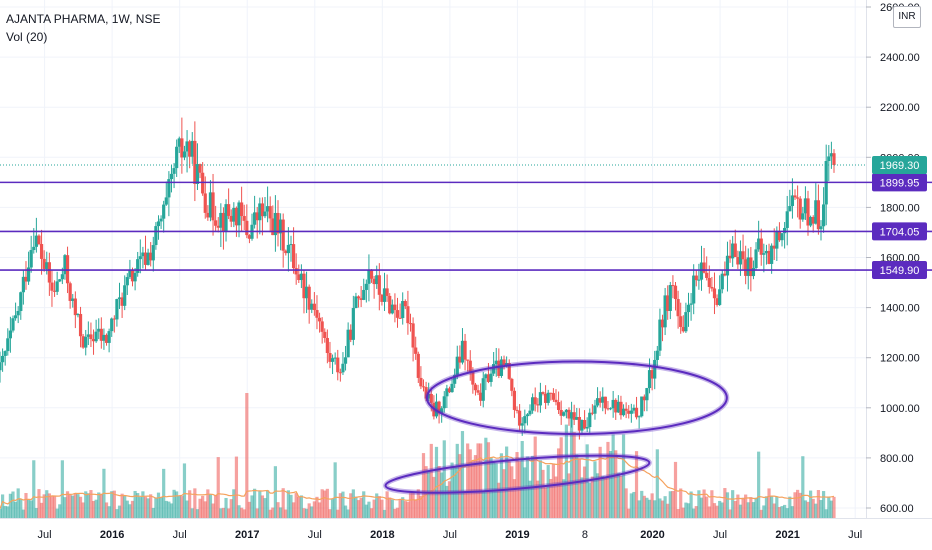  Describe the element at coordinates (517, 535) in the screenshot. I see `x-tick-label: 2019` at that location.